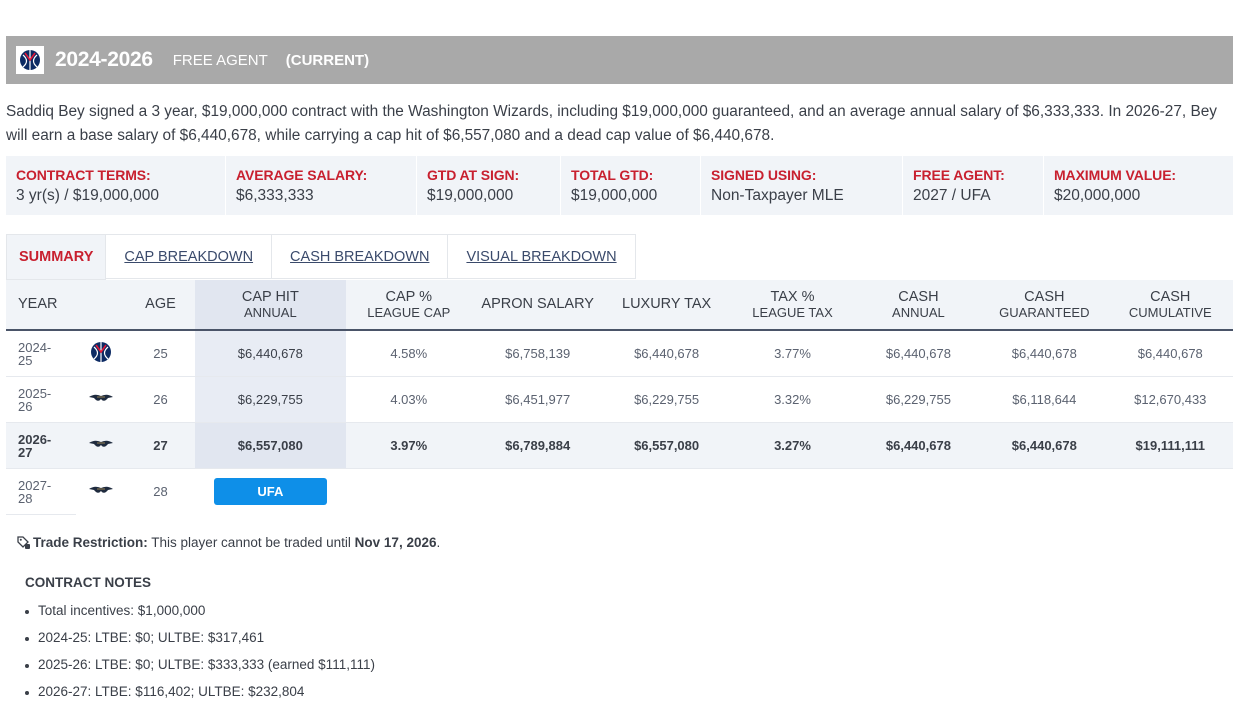 The height and width of the screenshot is (718, 1235). What do you see at coordinates (25, 406) in the screenshot?
I see `year-end: 26` at bounding box center [25, 406].